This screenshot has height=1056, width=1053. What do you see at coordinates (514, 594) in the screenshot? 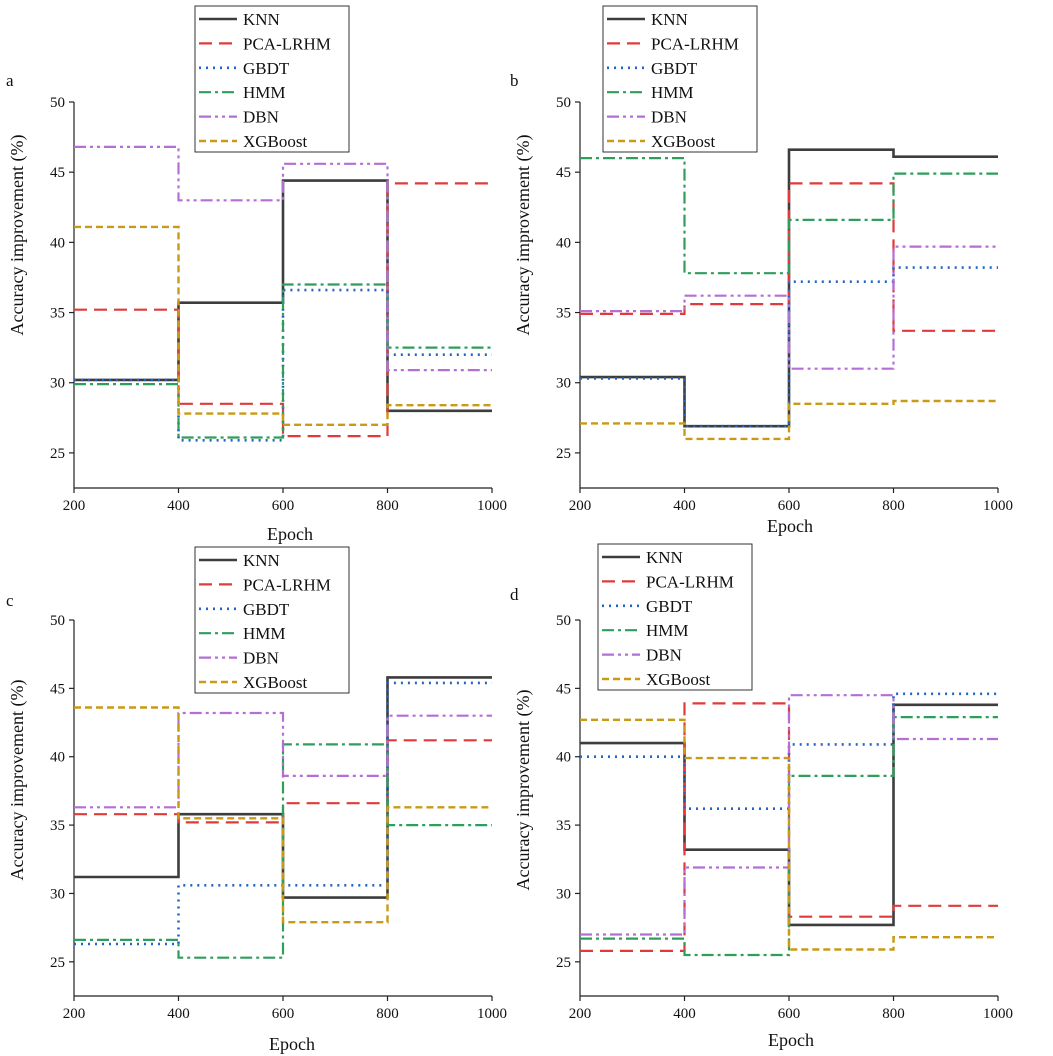
I see `panel-letter: d` at bounding box center [514, 594].